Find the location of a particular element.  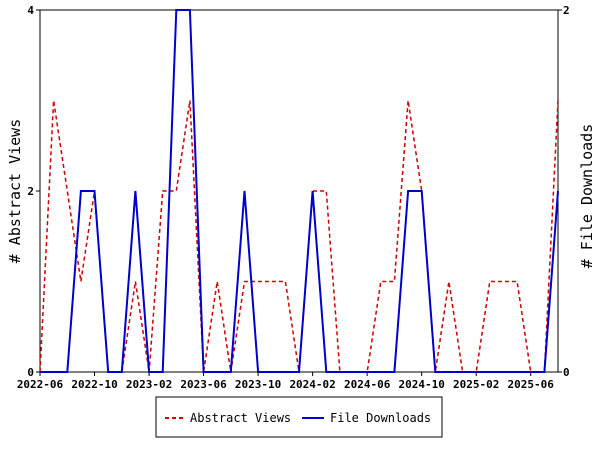

x-tick-label: 2024-10 is located at coordinates (422, 384).